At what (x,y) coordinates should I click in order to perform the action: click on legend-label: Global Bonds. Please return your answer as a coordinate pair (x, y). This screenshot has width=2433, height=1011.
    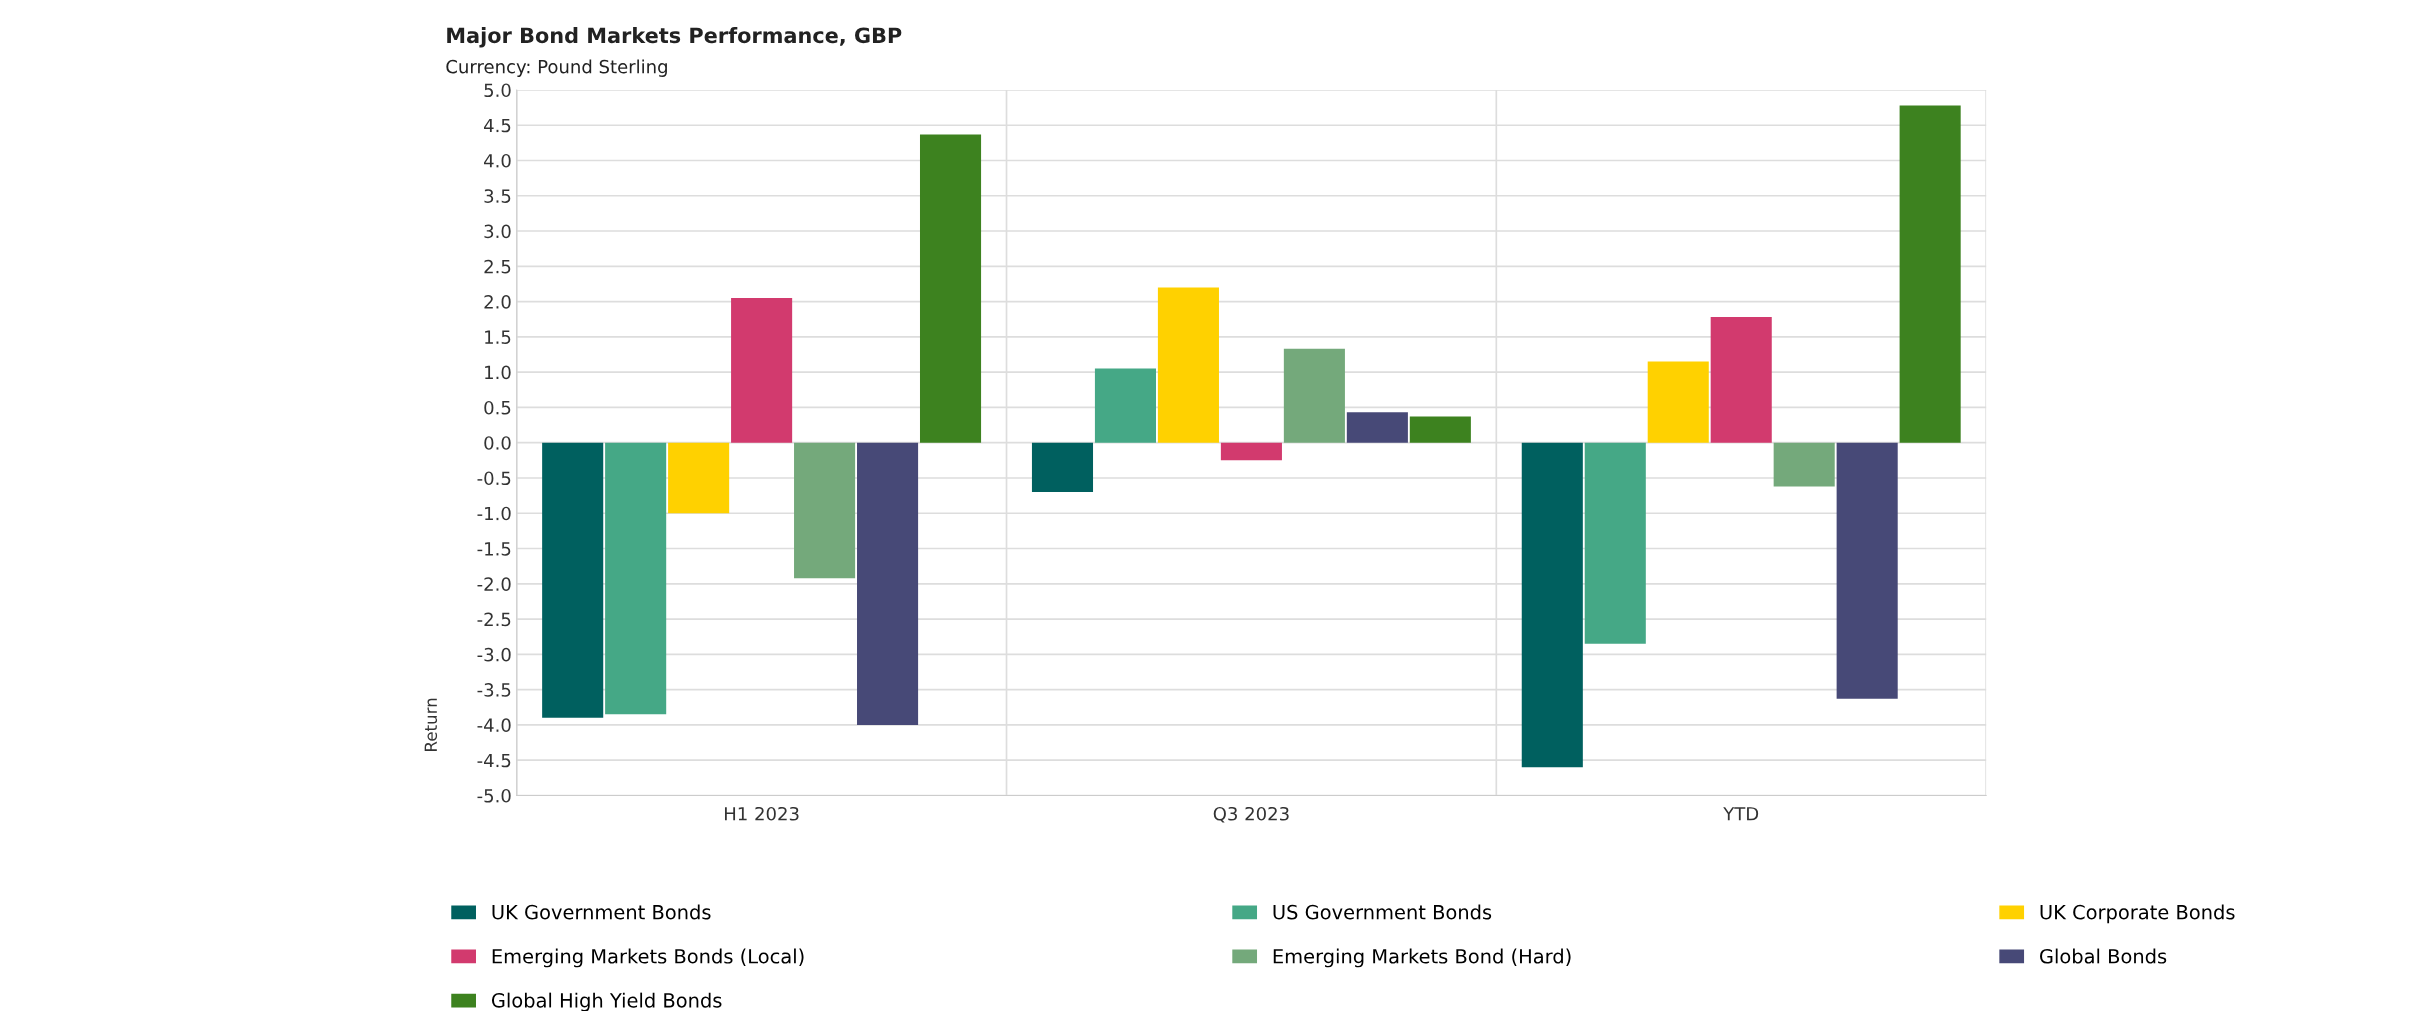
    Looking at the image, I should click on (2103, 956).